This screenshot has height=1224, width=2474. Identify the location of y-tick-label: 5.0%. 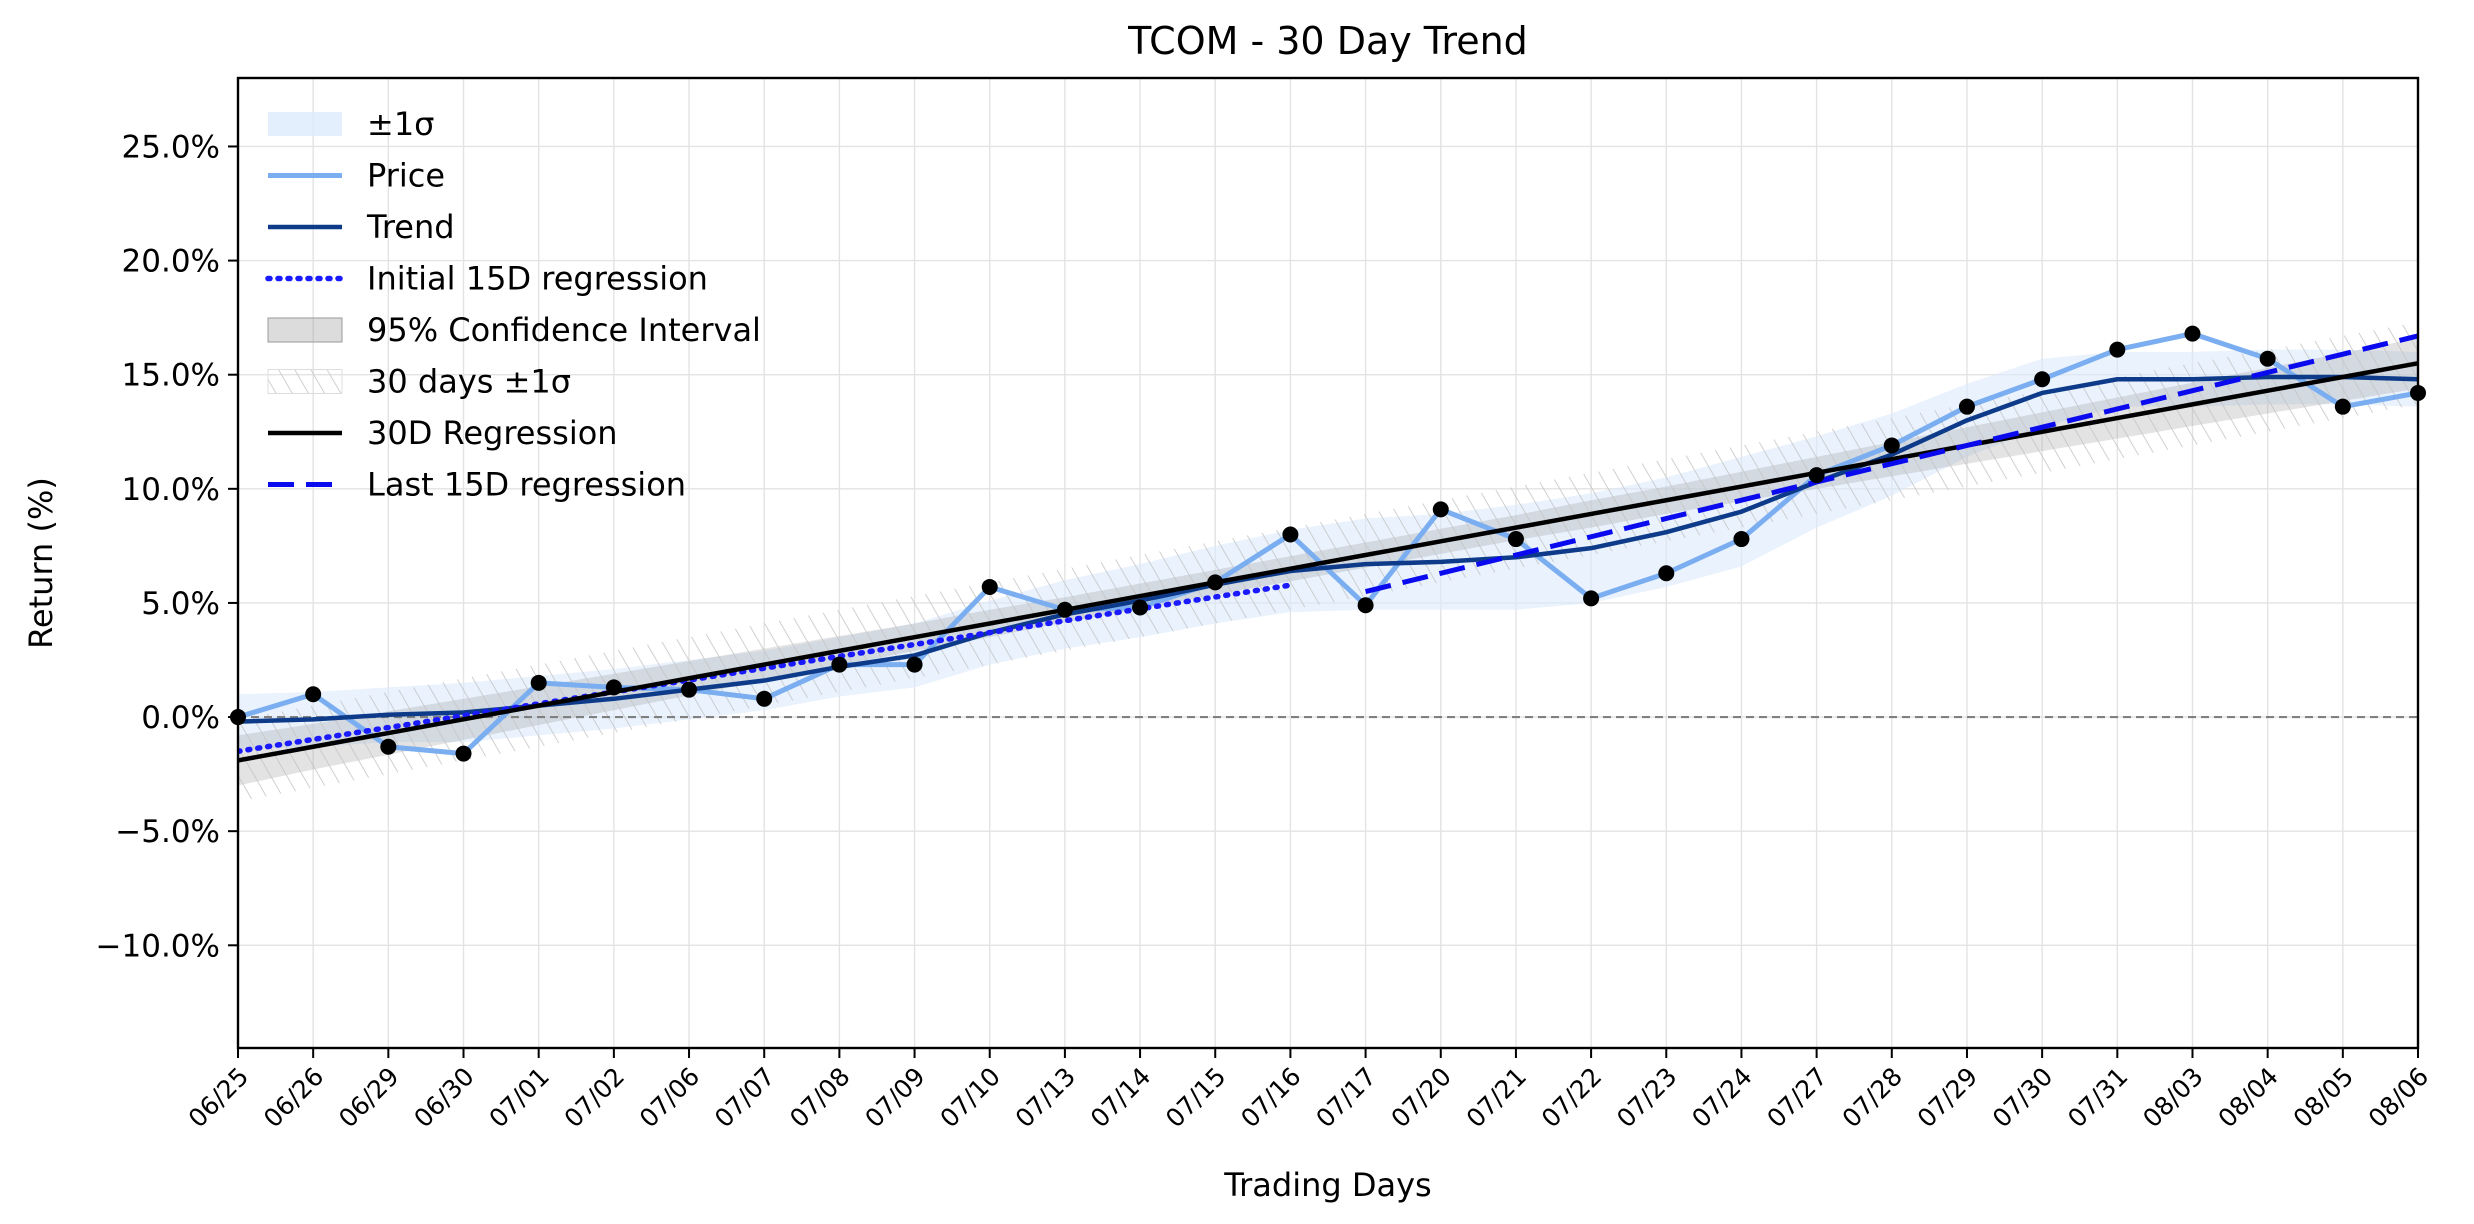
(180, 604).